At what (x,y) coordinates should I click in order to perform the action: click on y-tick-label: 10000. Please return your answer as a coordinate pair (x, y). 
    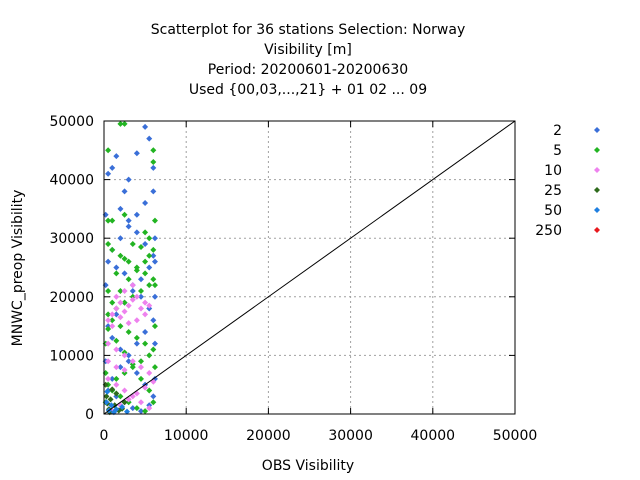
    Looking at the image, I should click on (71, 356).